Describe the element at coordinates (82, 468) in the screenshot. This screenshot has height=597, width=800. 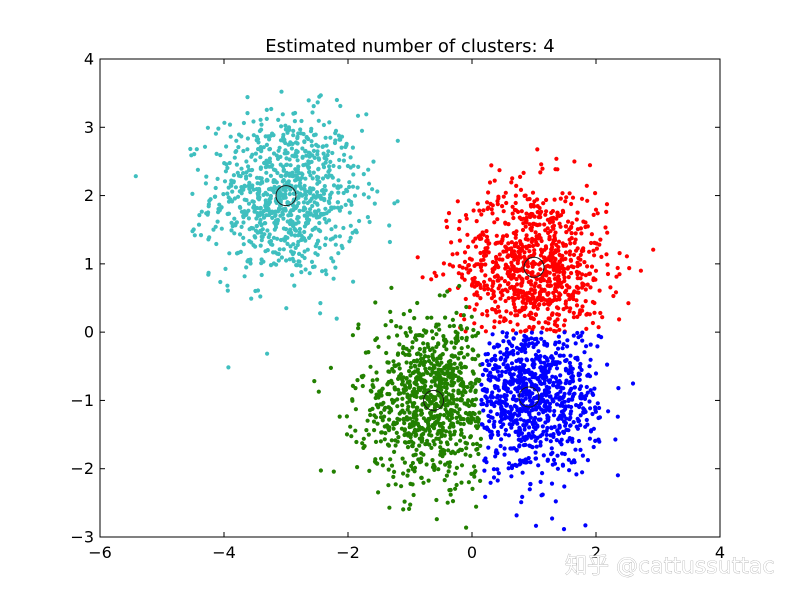
I see `y-tick-label: −2` at that location.